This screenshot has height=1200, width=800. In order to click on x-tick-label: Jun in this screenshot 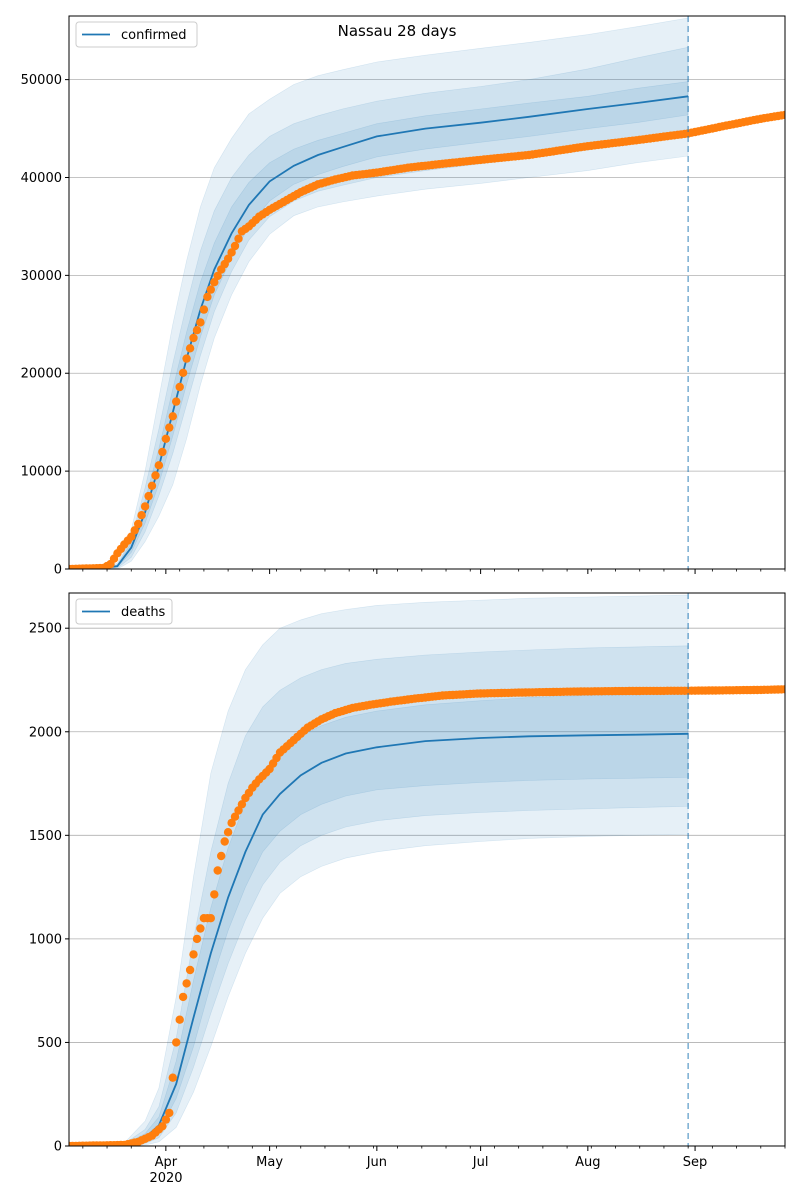, I will do `click(376, 1162)`.